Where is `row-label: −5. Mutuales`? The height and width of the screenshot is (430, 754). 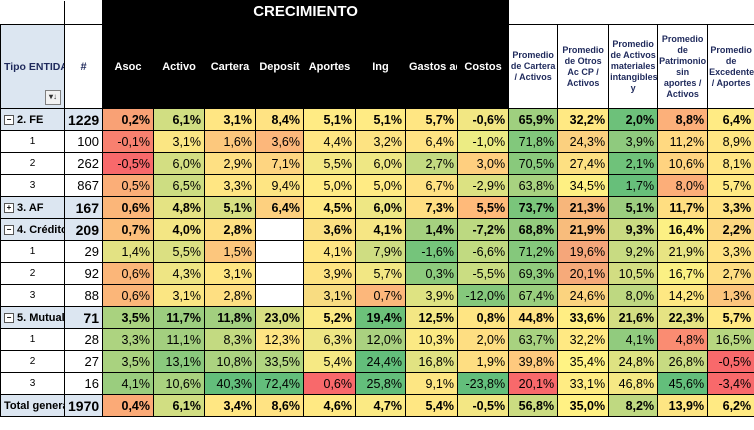
row-label: −5. Mutuales is located at coordinates (32, 317).